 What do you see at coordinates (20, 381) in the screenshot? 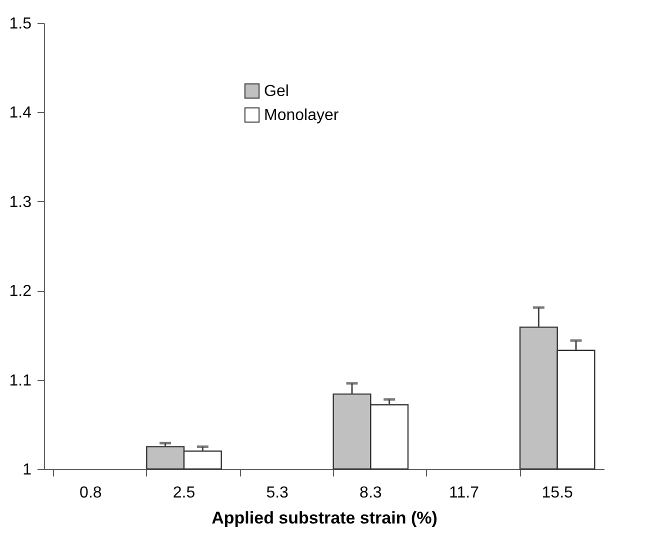
I see `y-tick-label: 1.1` at bounding box center [20, 381].